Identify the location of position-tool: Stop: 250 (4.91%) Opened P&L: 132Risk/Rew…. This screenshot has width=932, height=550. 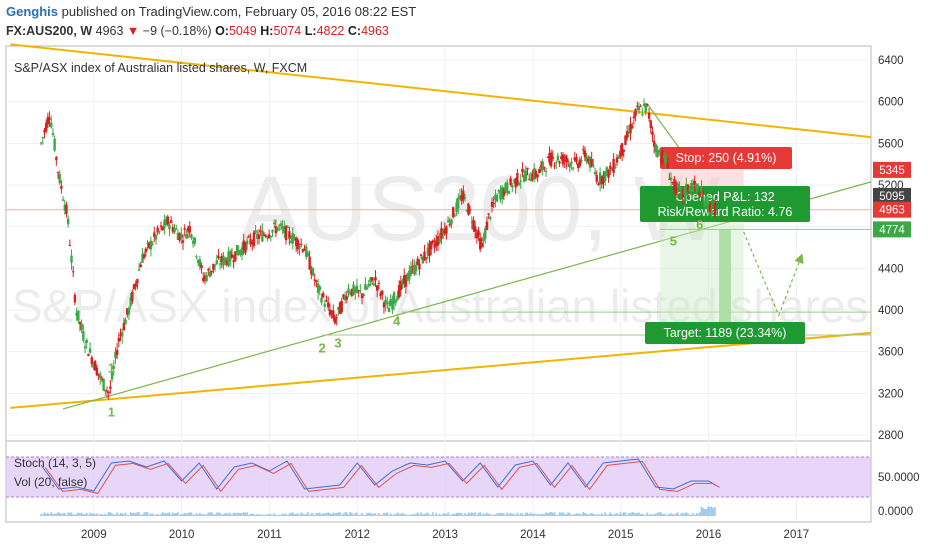
(755, 245).